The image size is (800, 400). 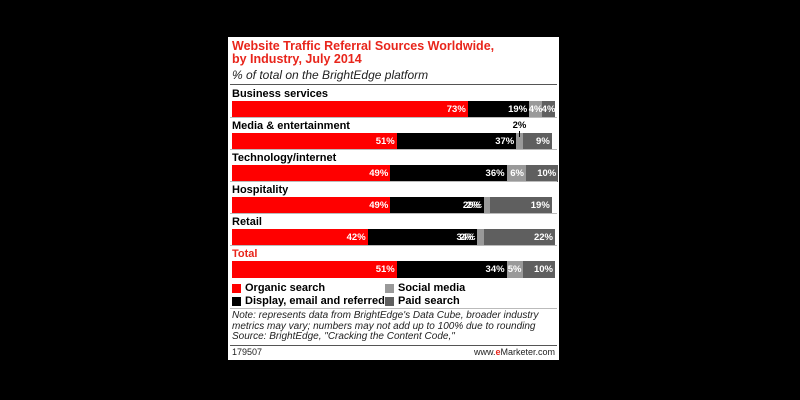 I want to click on legend-swatch-display-email-and-referred, so click(x=236, y=301).